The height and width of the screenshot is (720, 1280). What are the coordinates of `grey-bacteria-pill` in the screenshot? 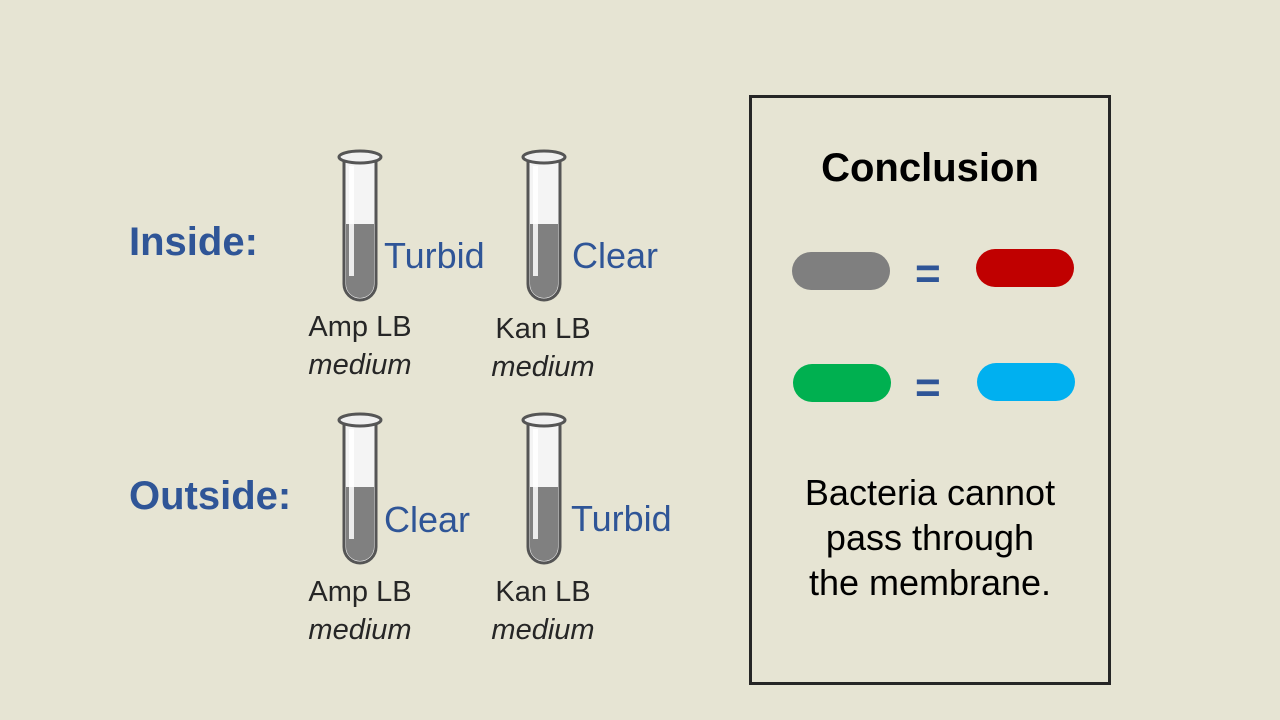 It's located at (841, 271).